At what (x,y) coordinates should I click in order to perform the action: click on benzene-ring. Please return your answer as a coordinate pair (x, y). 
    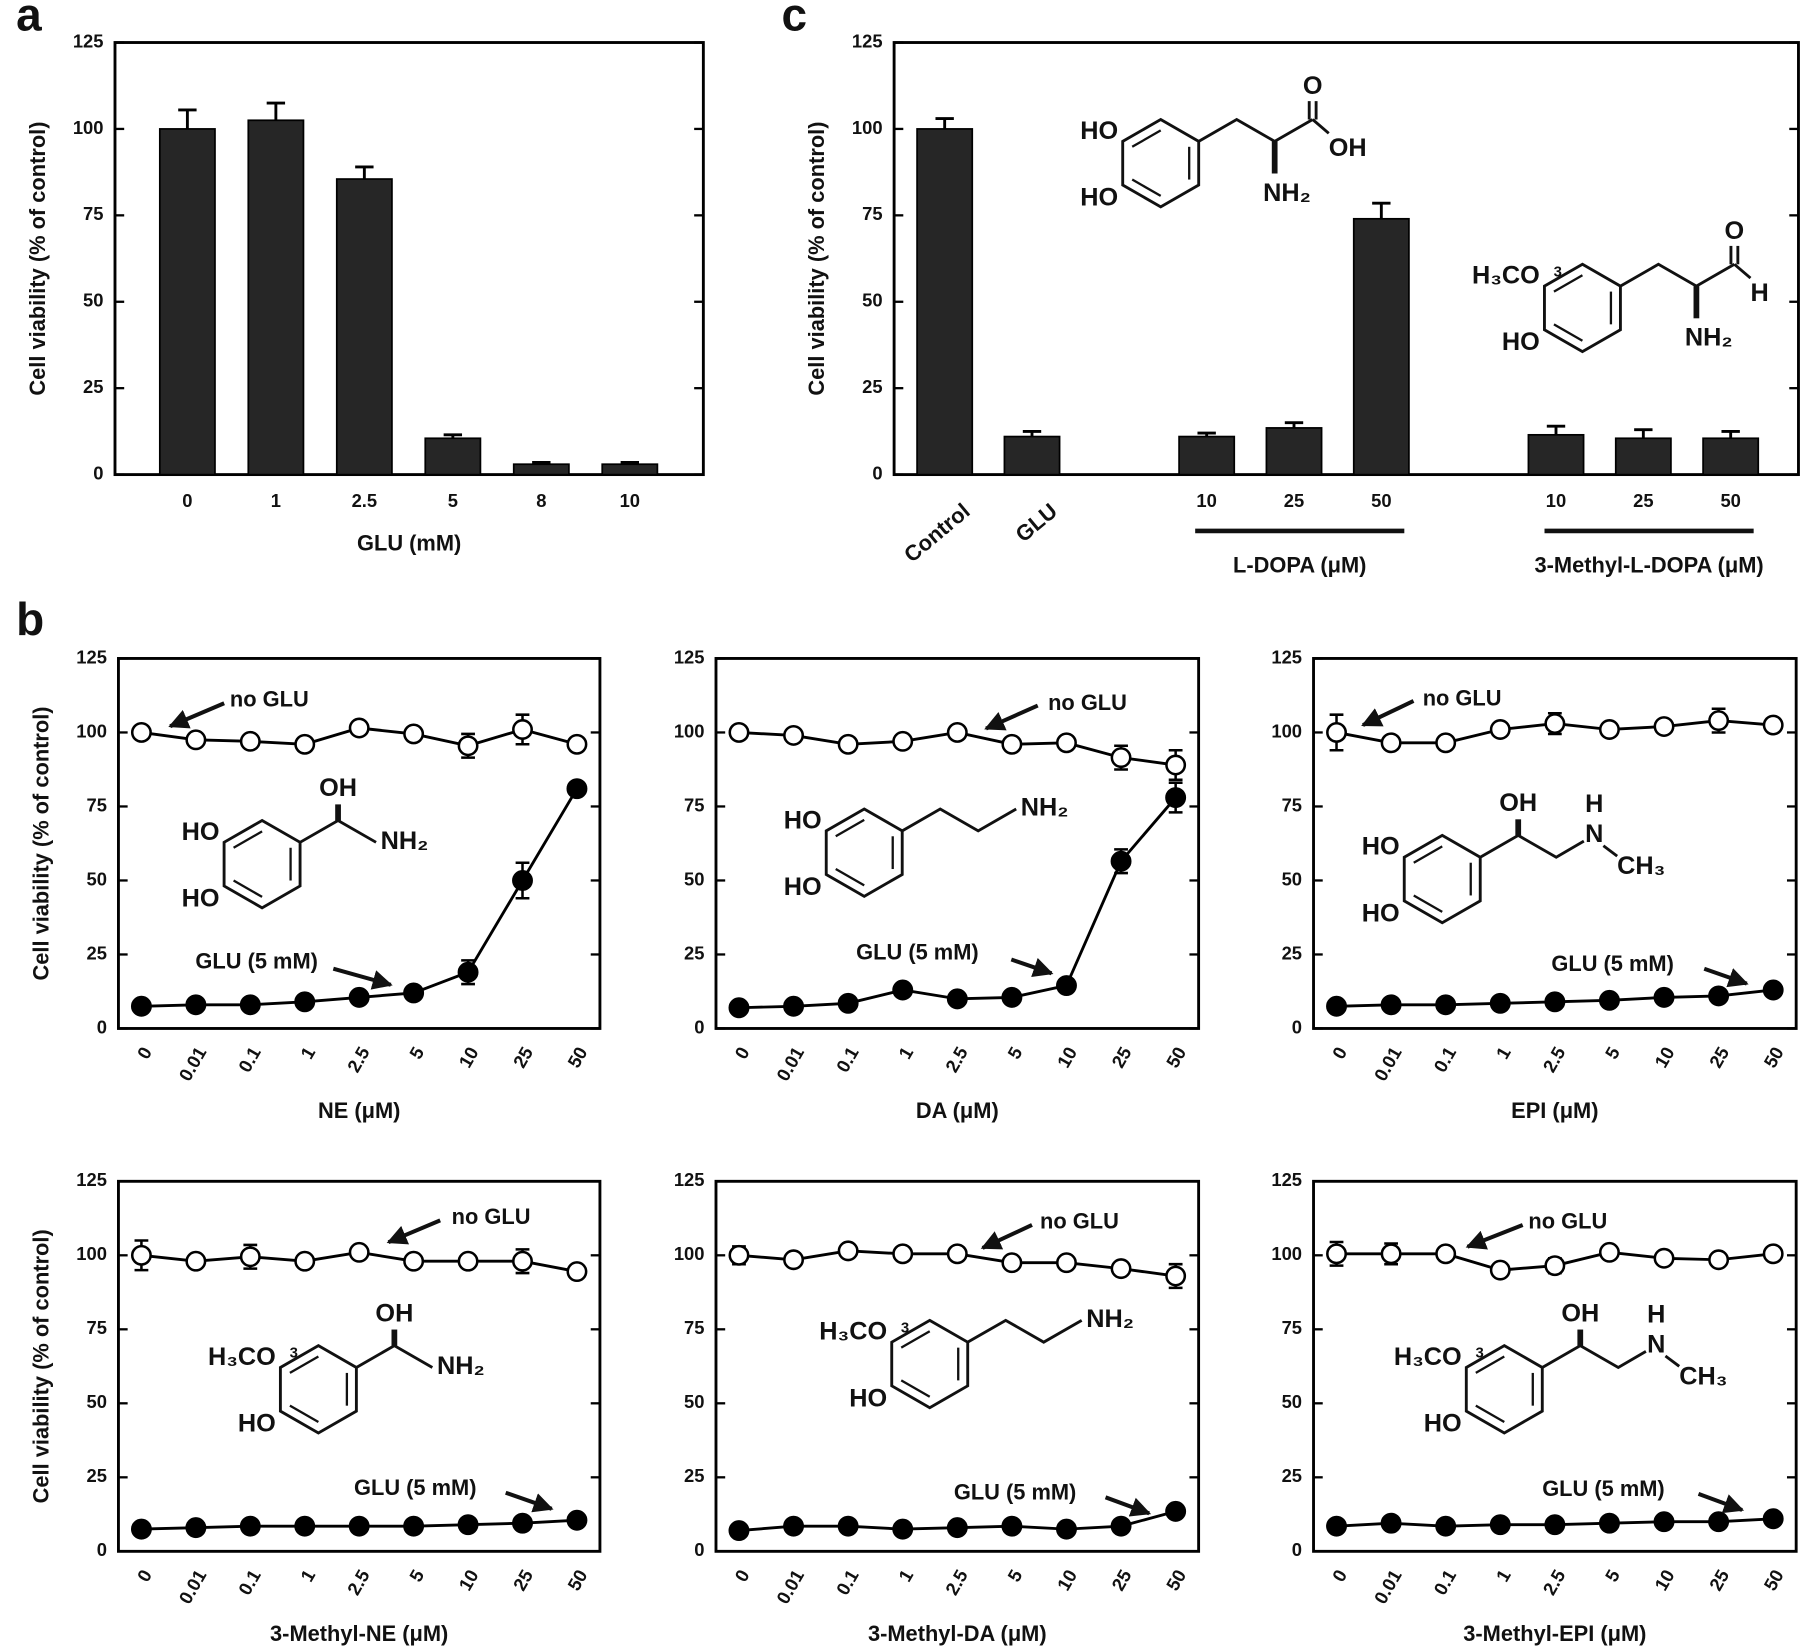
    Looking at the image, I should click on (262, 864).